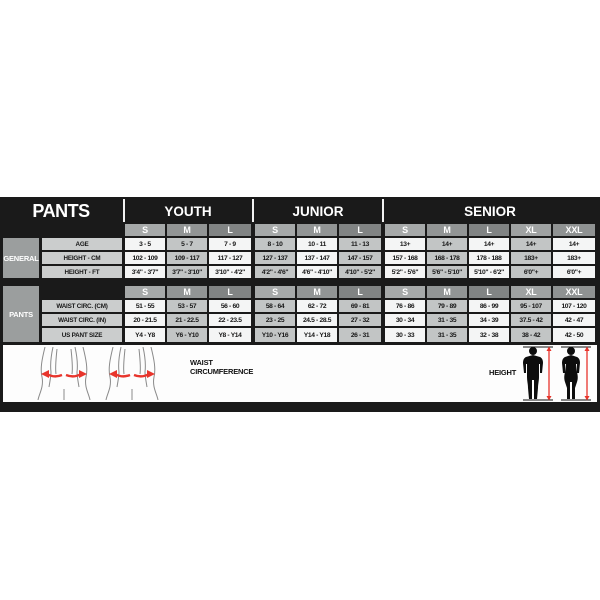 The width and height of the screenshot is (600, 600). What do you see at coordinates (275, 272) in the screenshot?
I see `table-cell: 4'2" - 4'6"` at bounding box center [275, 272].